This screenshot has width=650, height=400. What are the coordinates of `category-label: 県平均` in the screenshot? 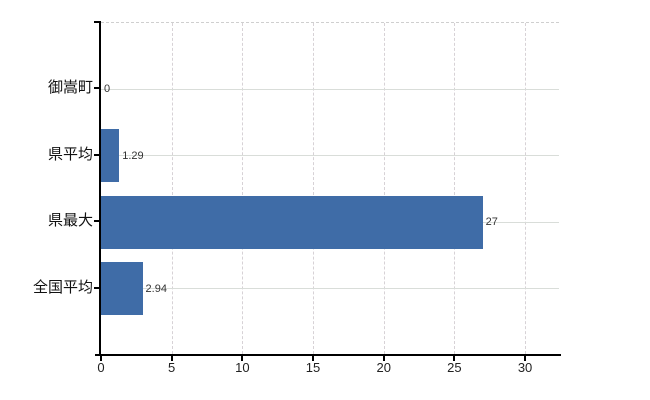 It's located at (70, 154).